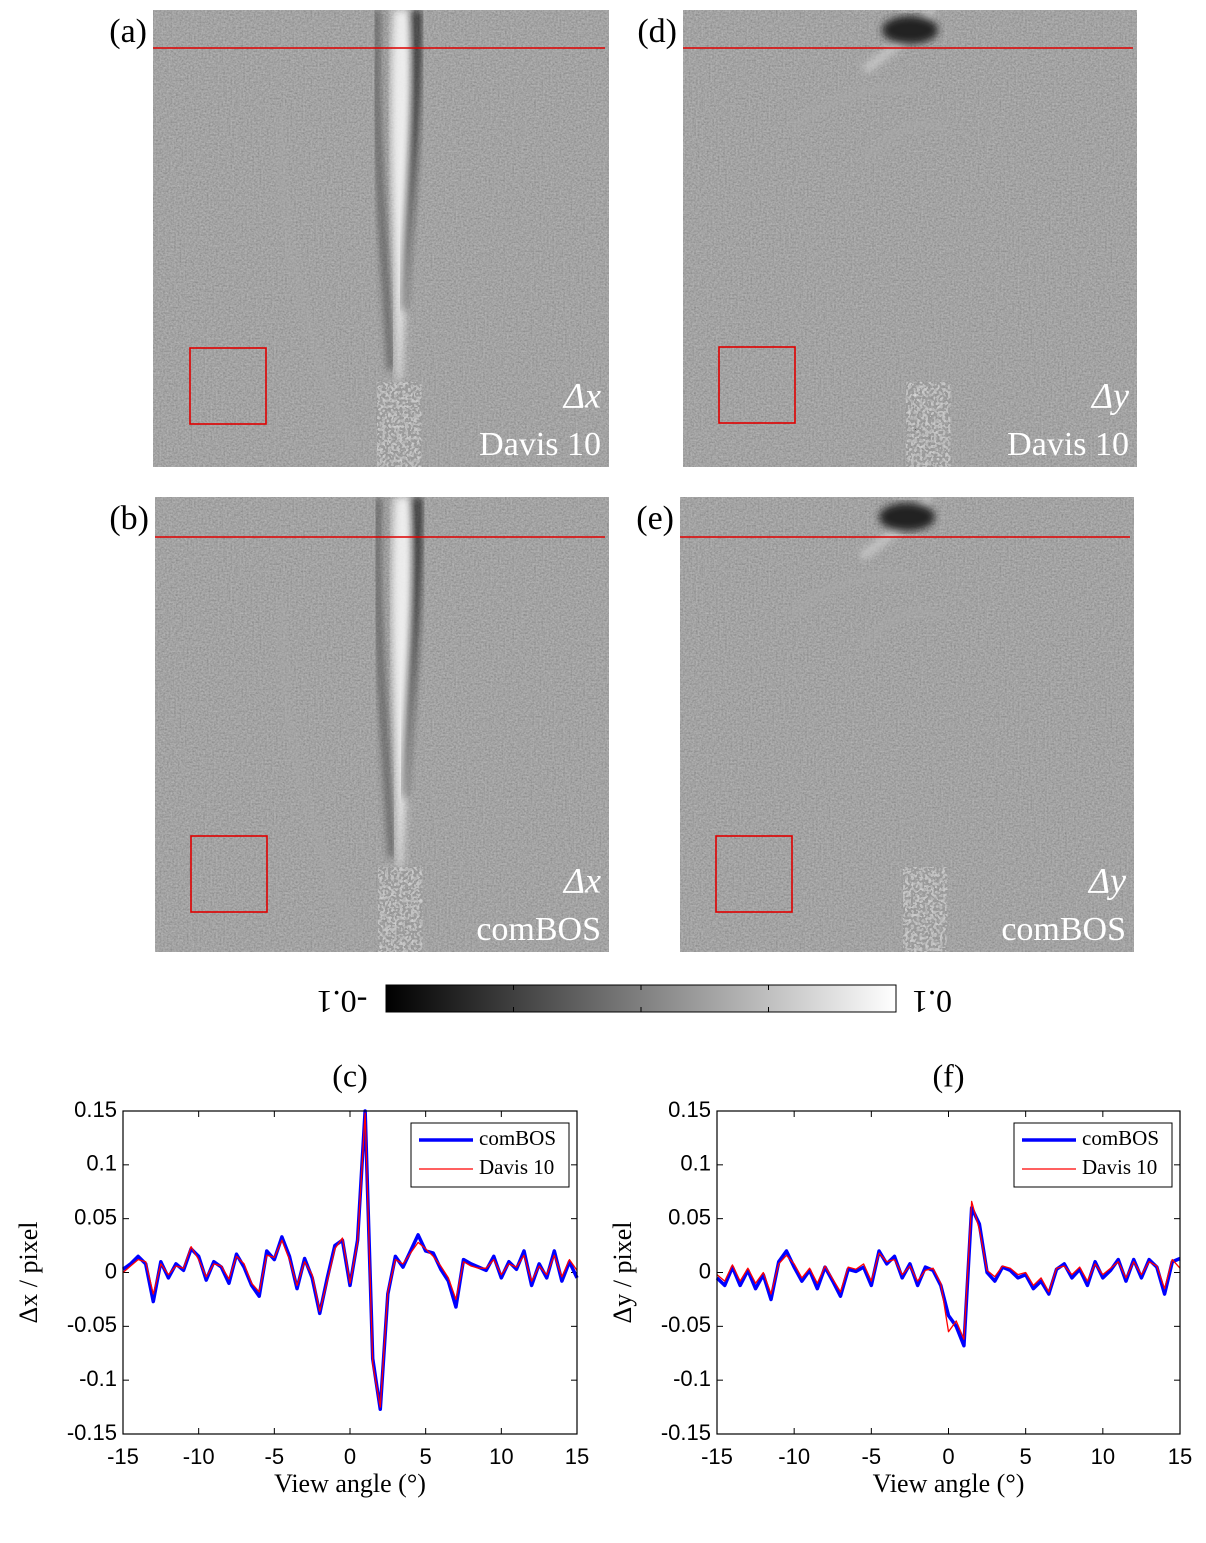 The height and width of the screenshot is (1543, 1206). Describe the element at coordinates (128, 31) in the screenshot. I see `panel-label: (a)` at that location.